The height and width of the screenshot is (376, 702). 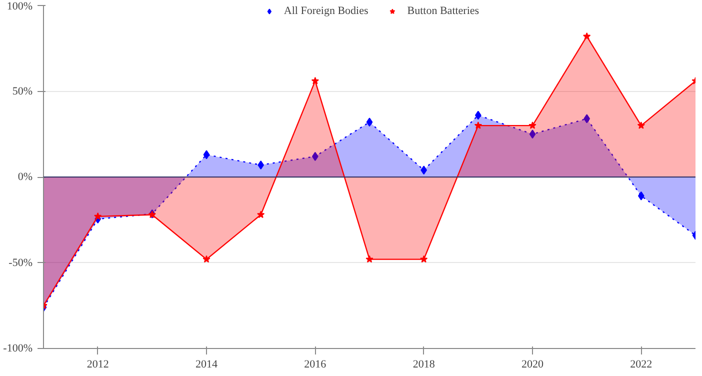 What do you see at coordinates (20, 262) in the screenshot?
I see `y-tick-label: -50%` at bounding box center [20, 262].